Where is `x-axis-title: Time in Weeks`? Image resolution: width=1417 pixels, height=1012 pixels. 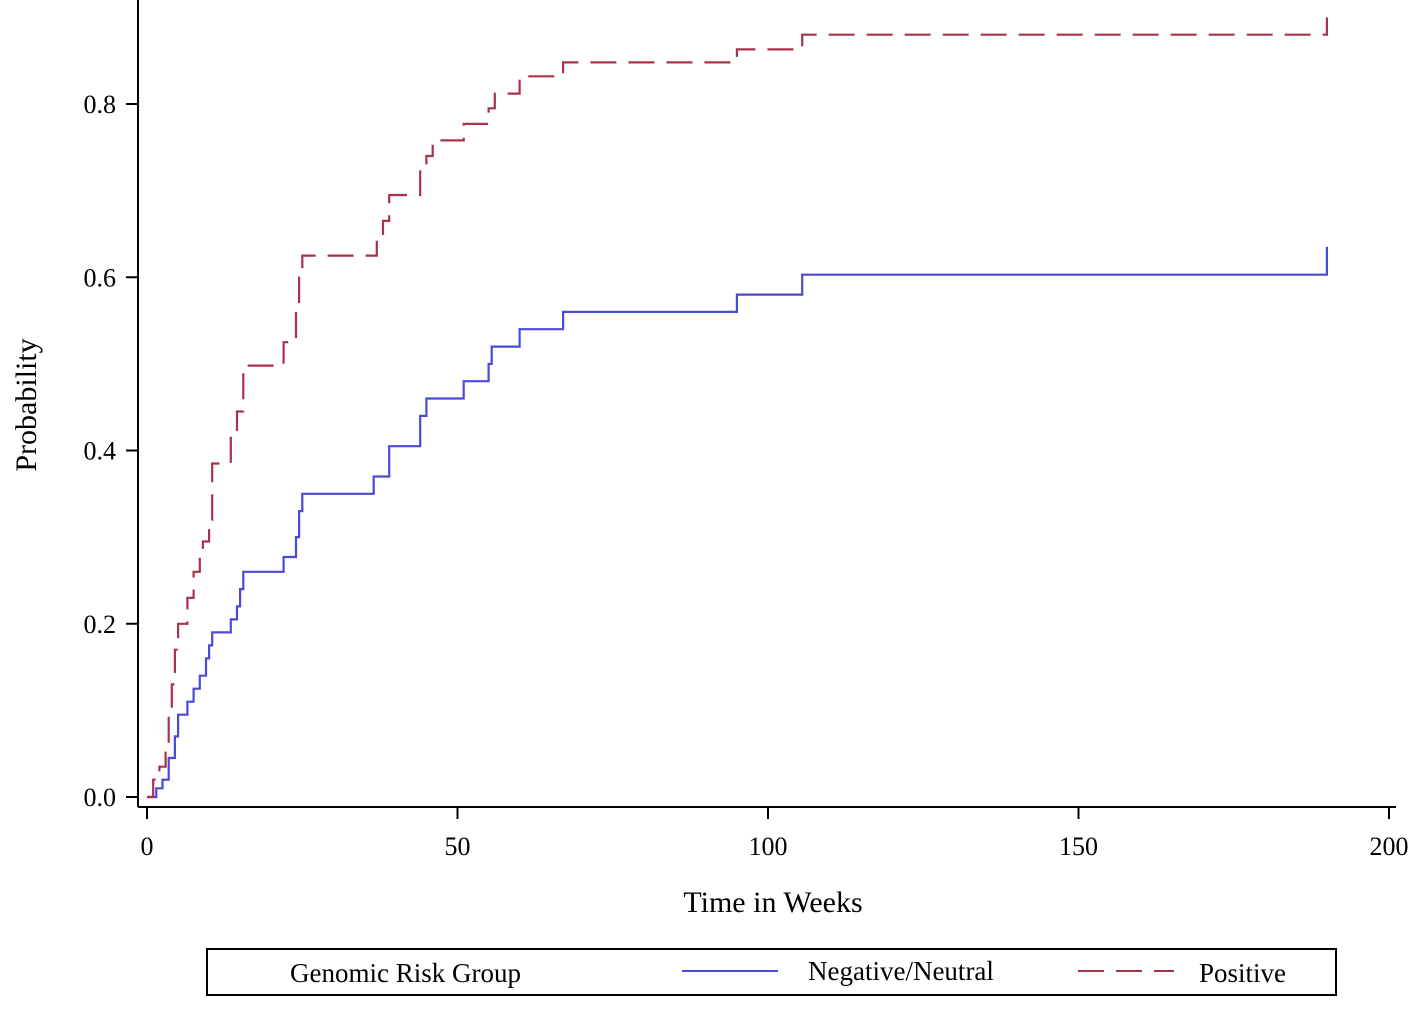
x-axis-title: Time in Weeks is located at coordinates (772, 902).